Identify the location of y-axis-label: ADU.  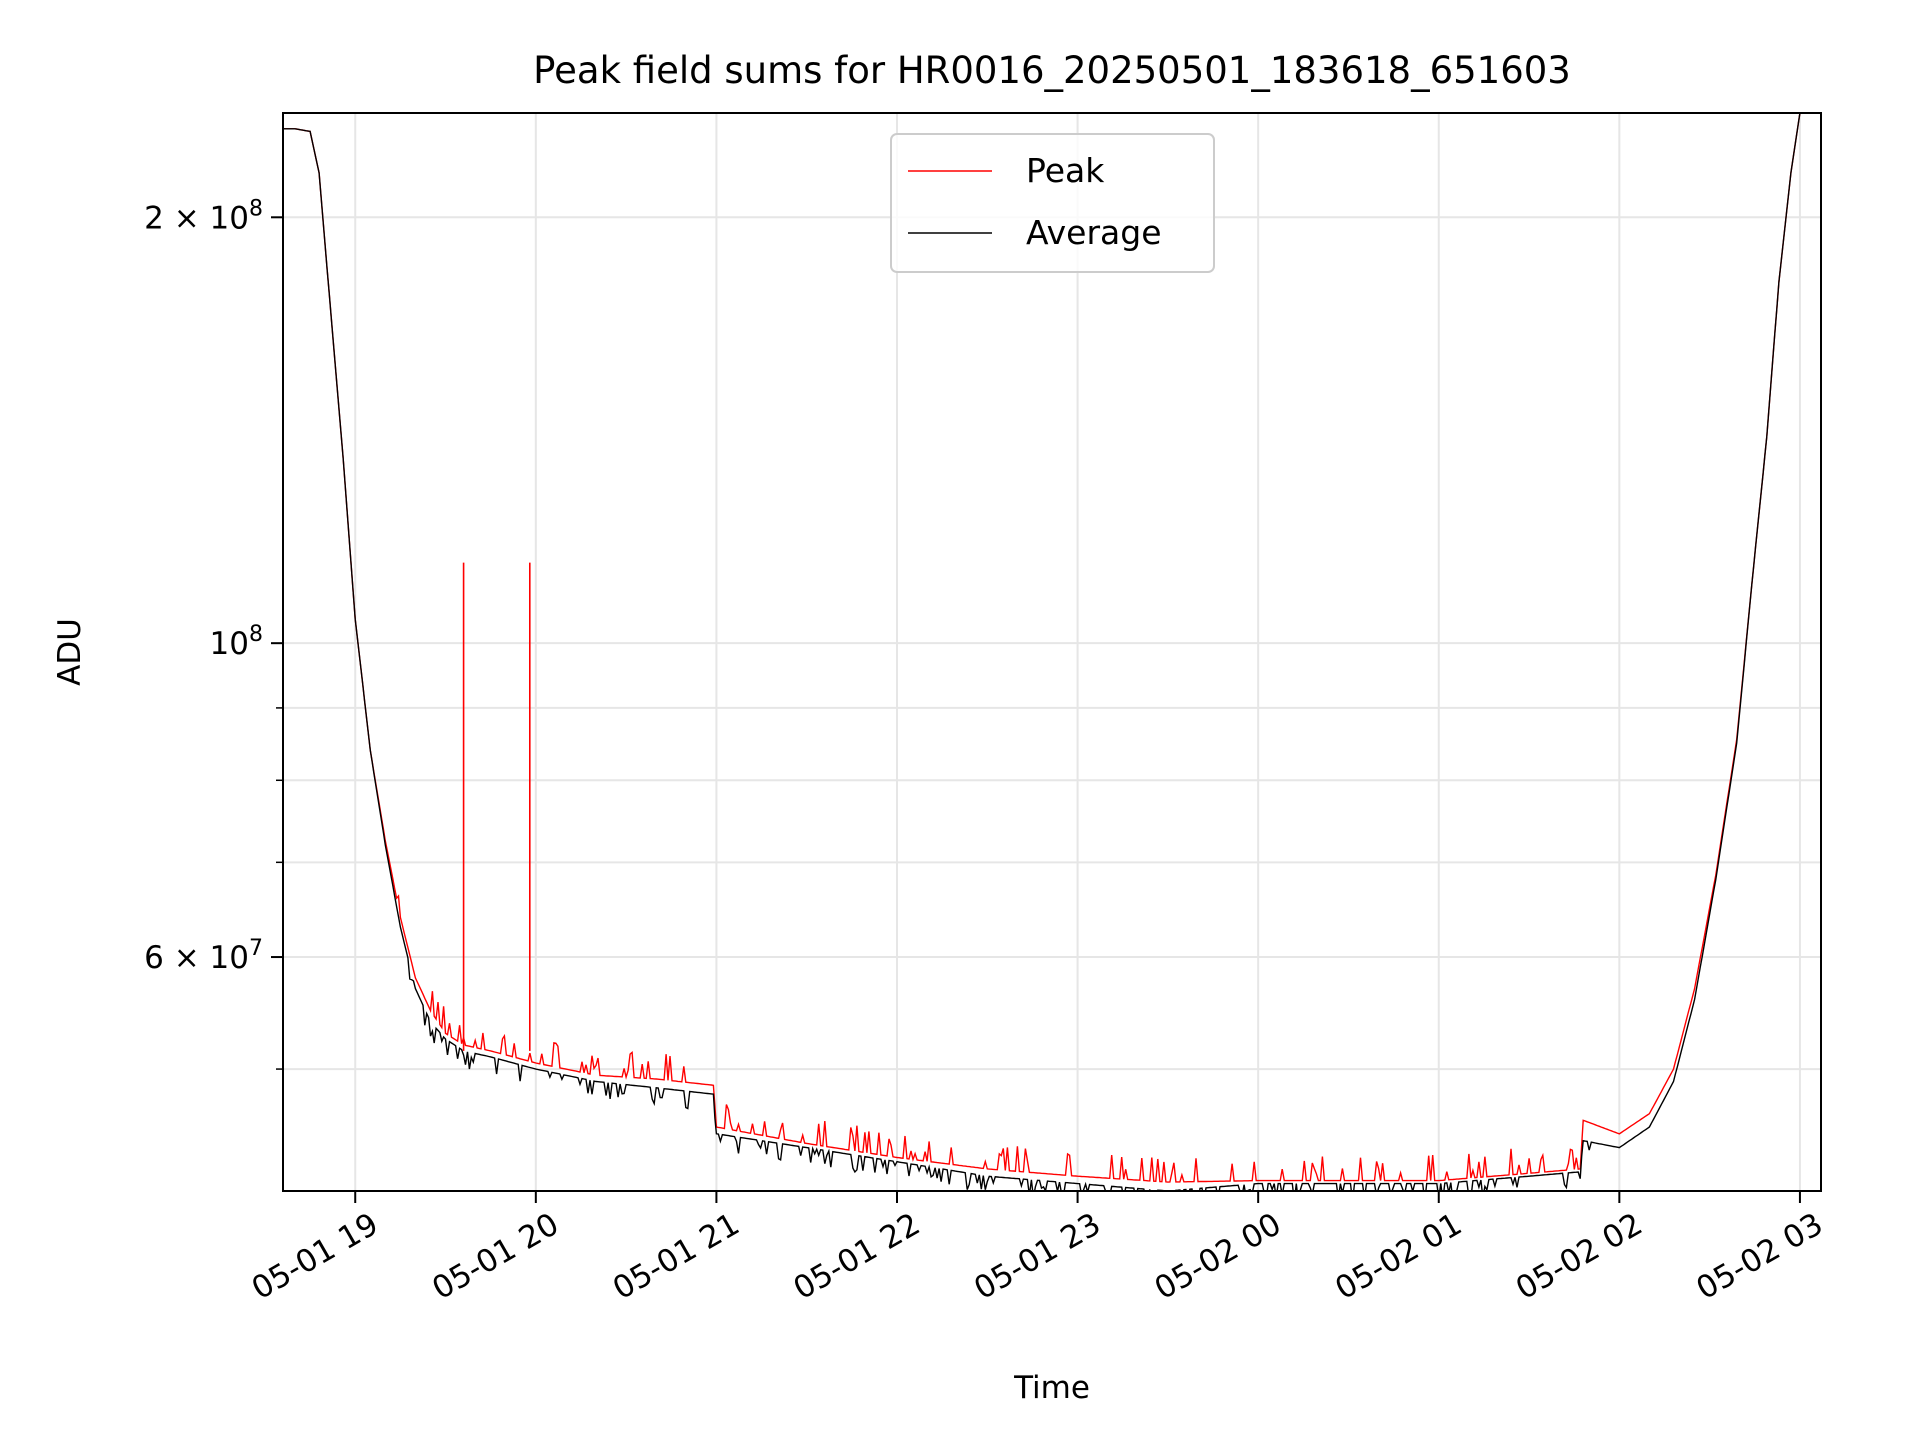
(70, 652).